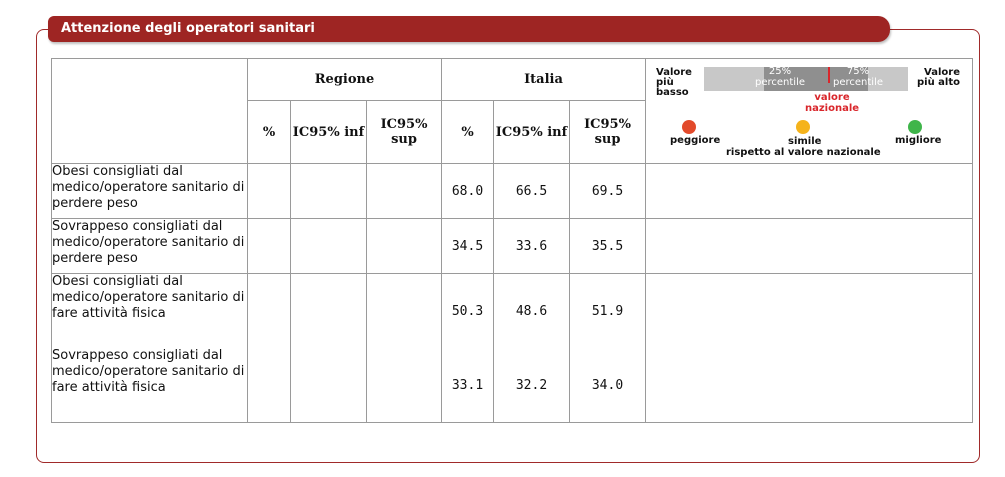  Describe the element at coordinates (467, 385) in the screenshot. I see `italia-pct: 33.1` at that location.